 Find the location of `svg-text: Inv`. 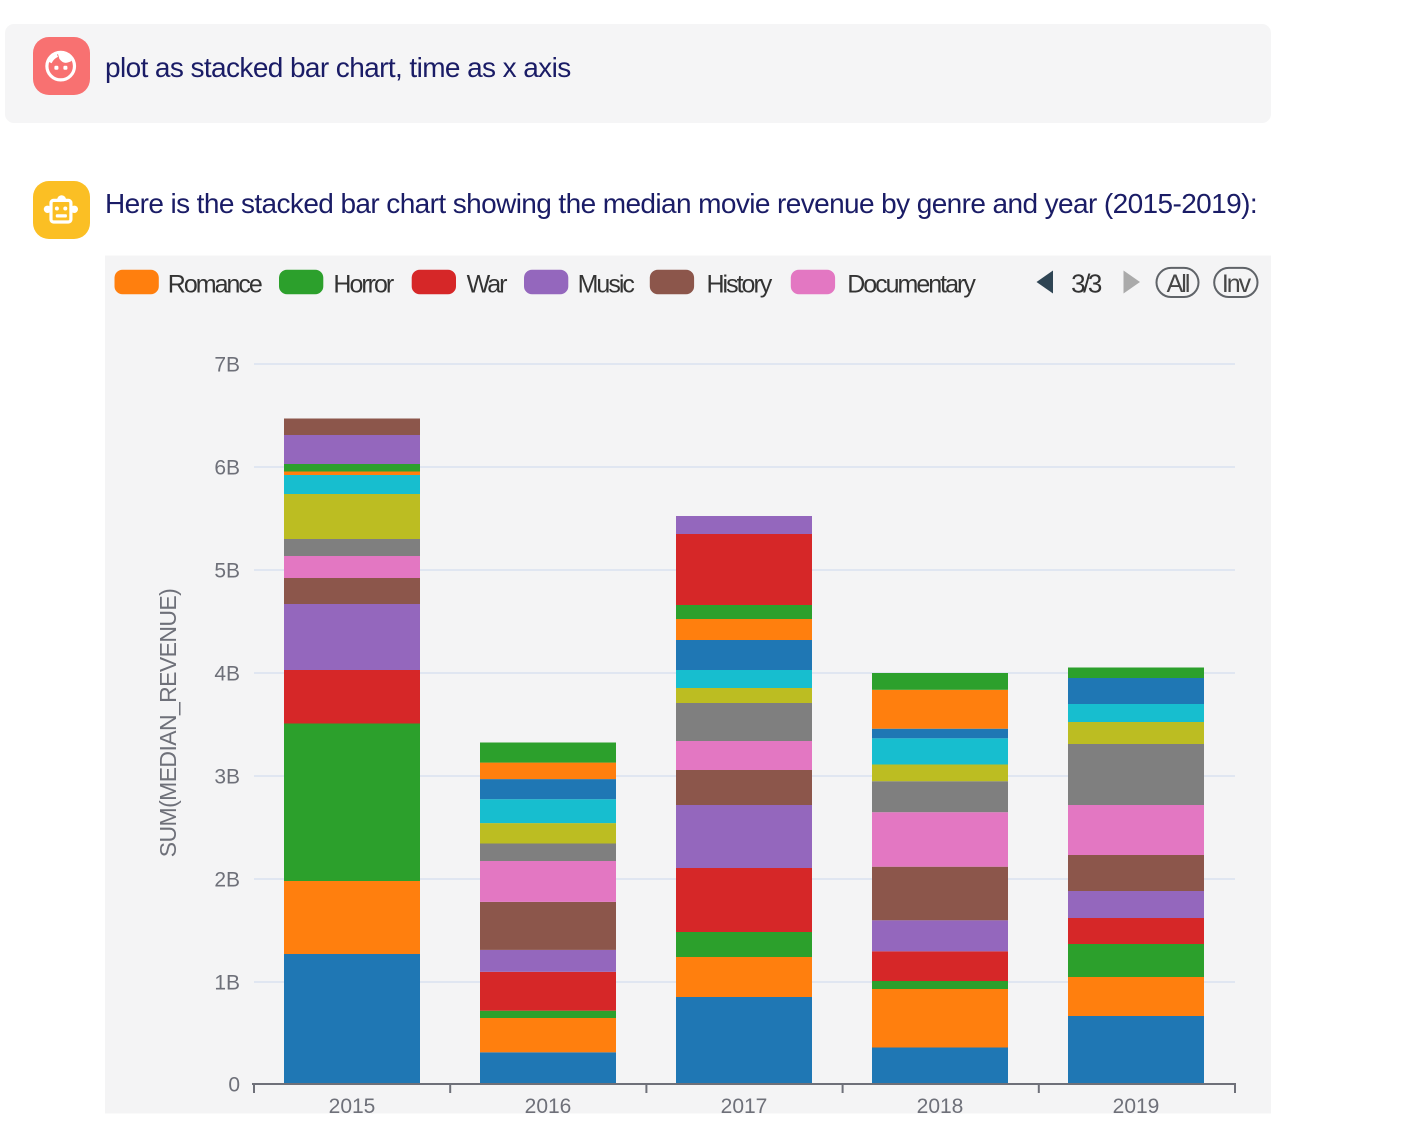

svg-text: Inv is located at coordinates (1237, 284).